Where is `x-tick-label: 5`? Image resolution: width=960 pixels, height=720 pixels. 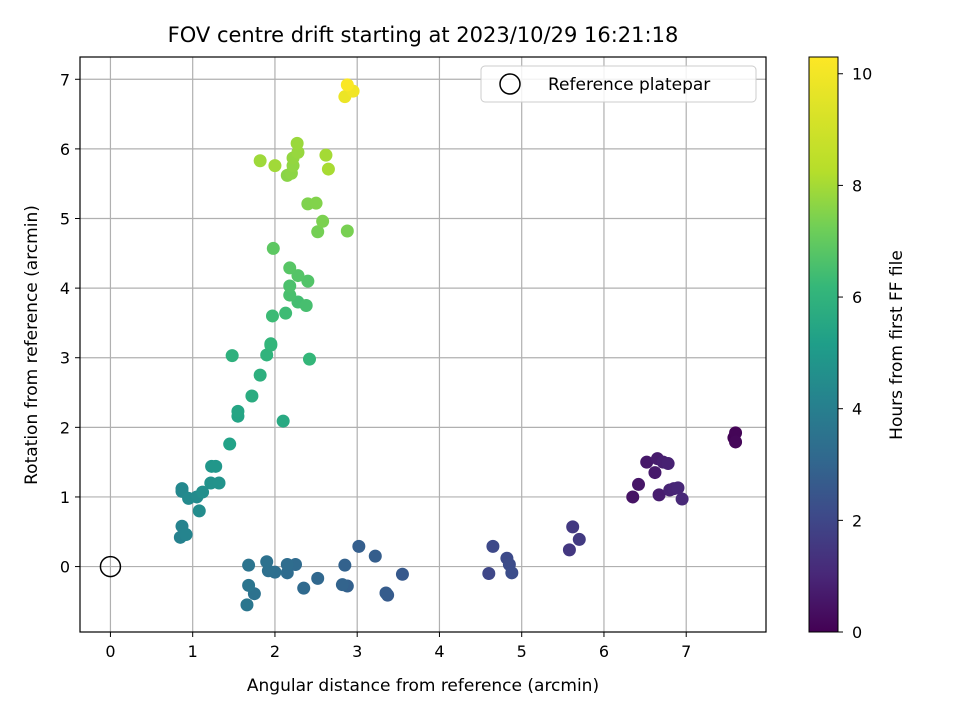 x-tick-label: 5 is located at coordinates (522, 651).